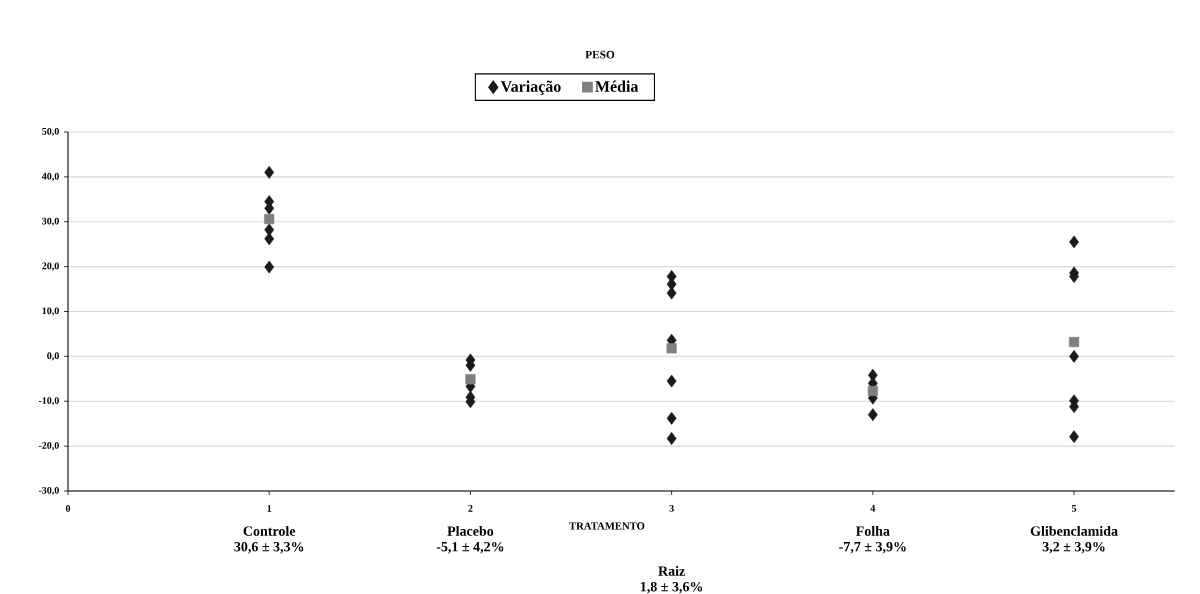  What do you see at coordinates (48, 491) in the screenshot?
I see `y-tick-label: -30,0` at bounding box center [48, 491].